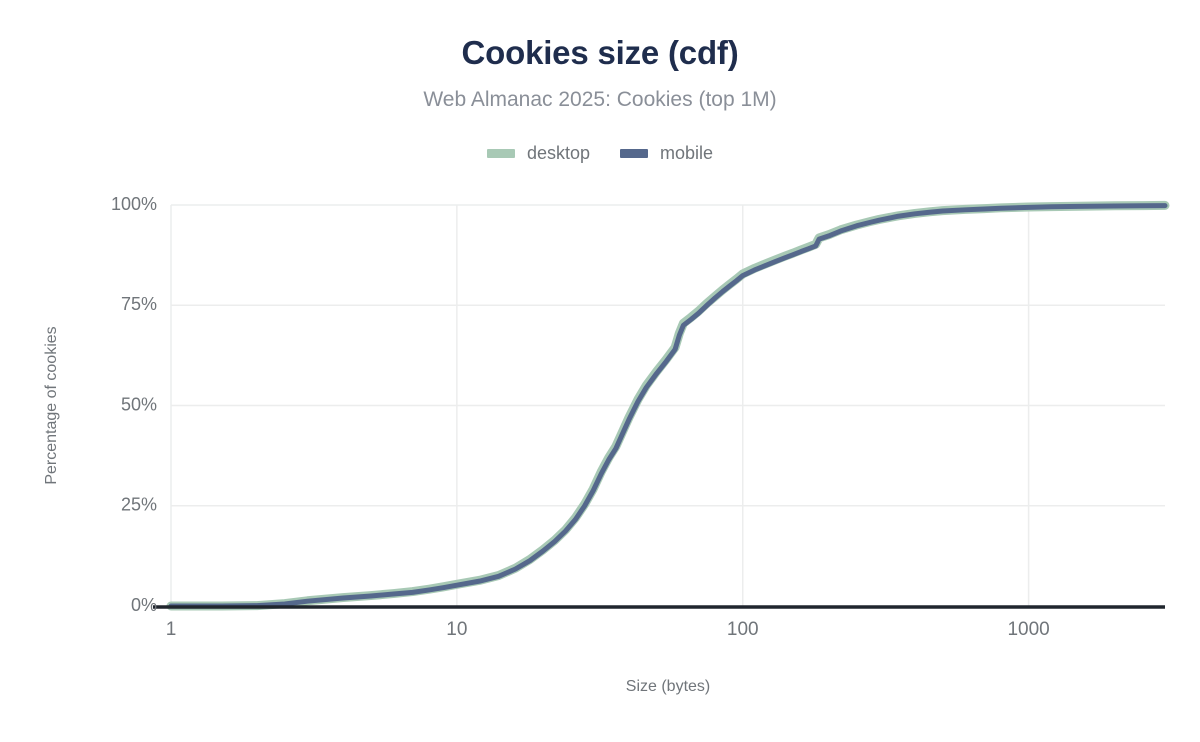 The width and height of the screenshot is (1200, 742). I want to click on y-axis-title: Percentage of cookies, so click(51, 405).